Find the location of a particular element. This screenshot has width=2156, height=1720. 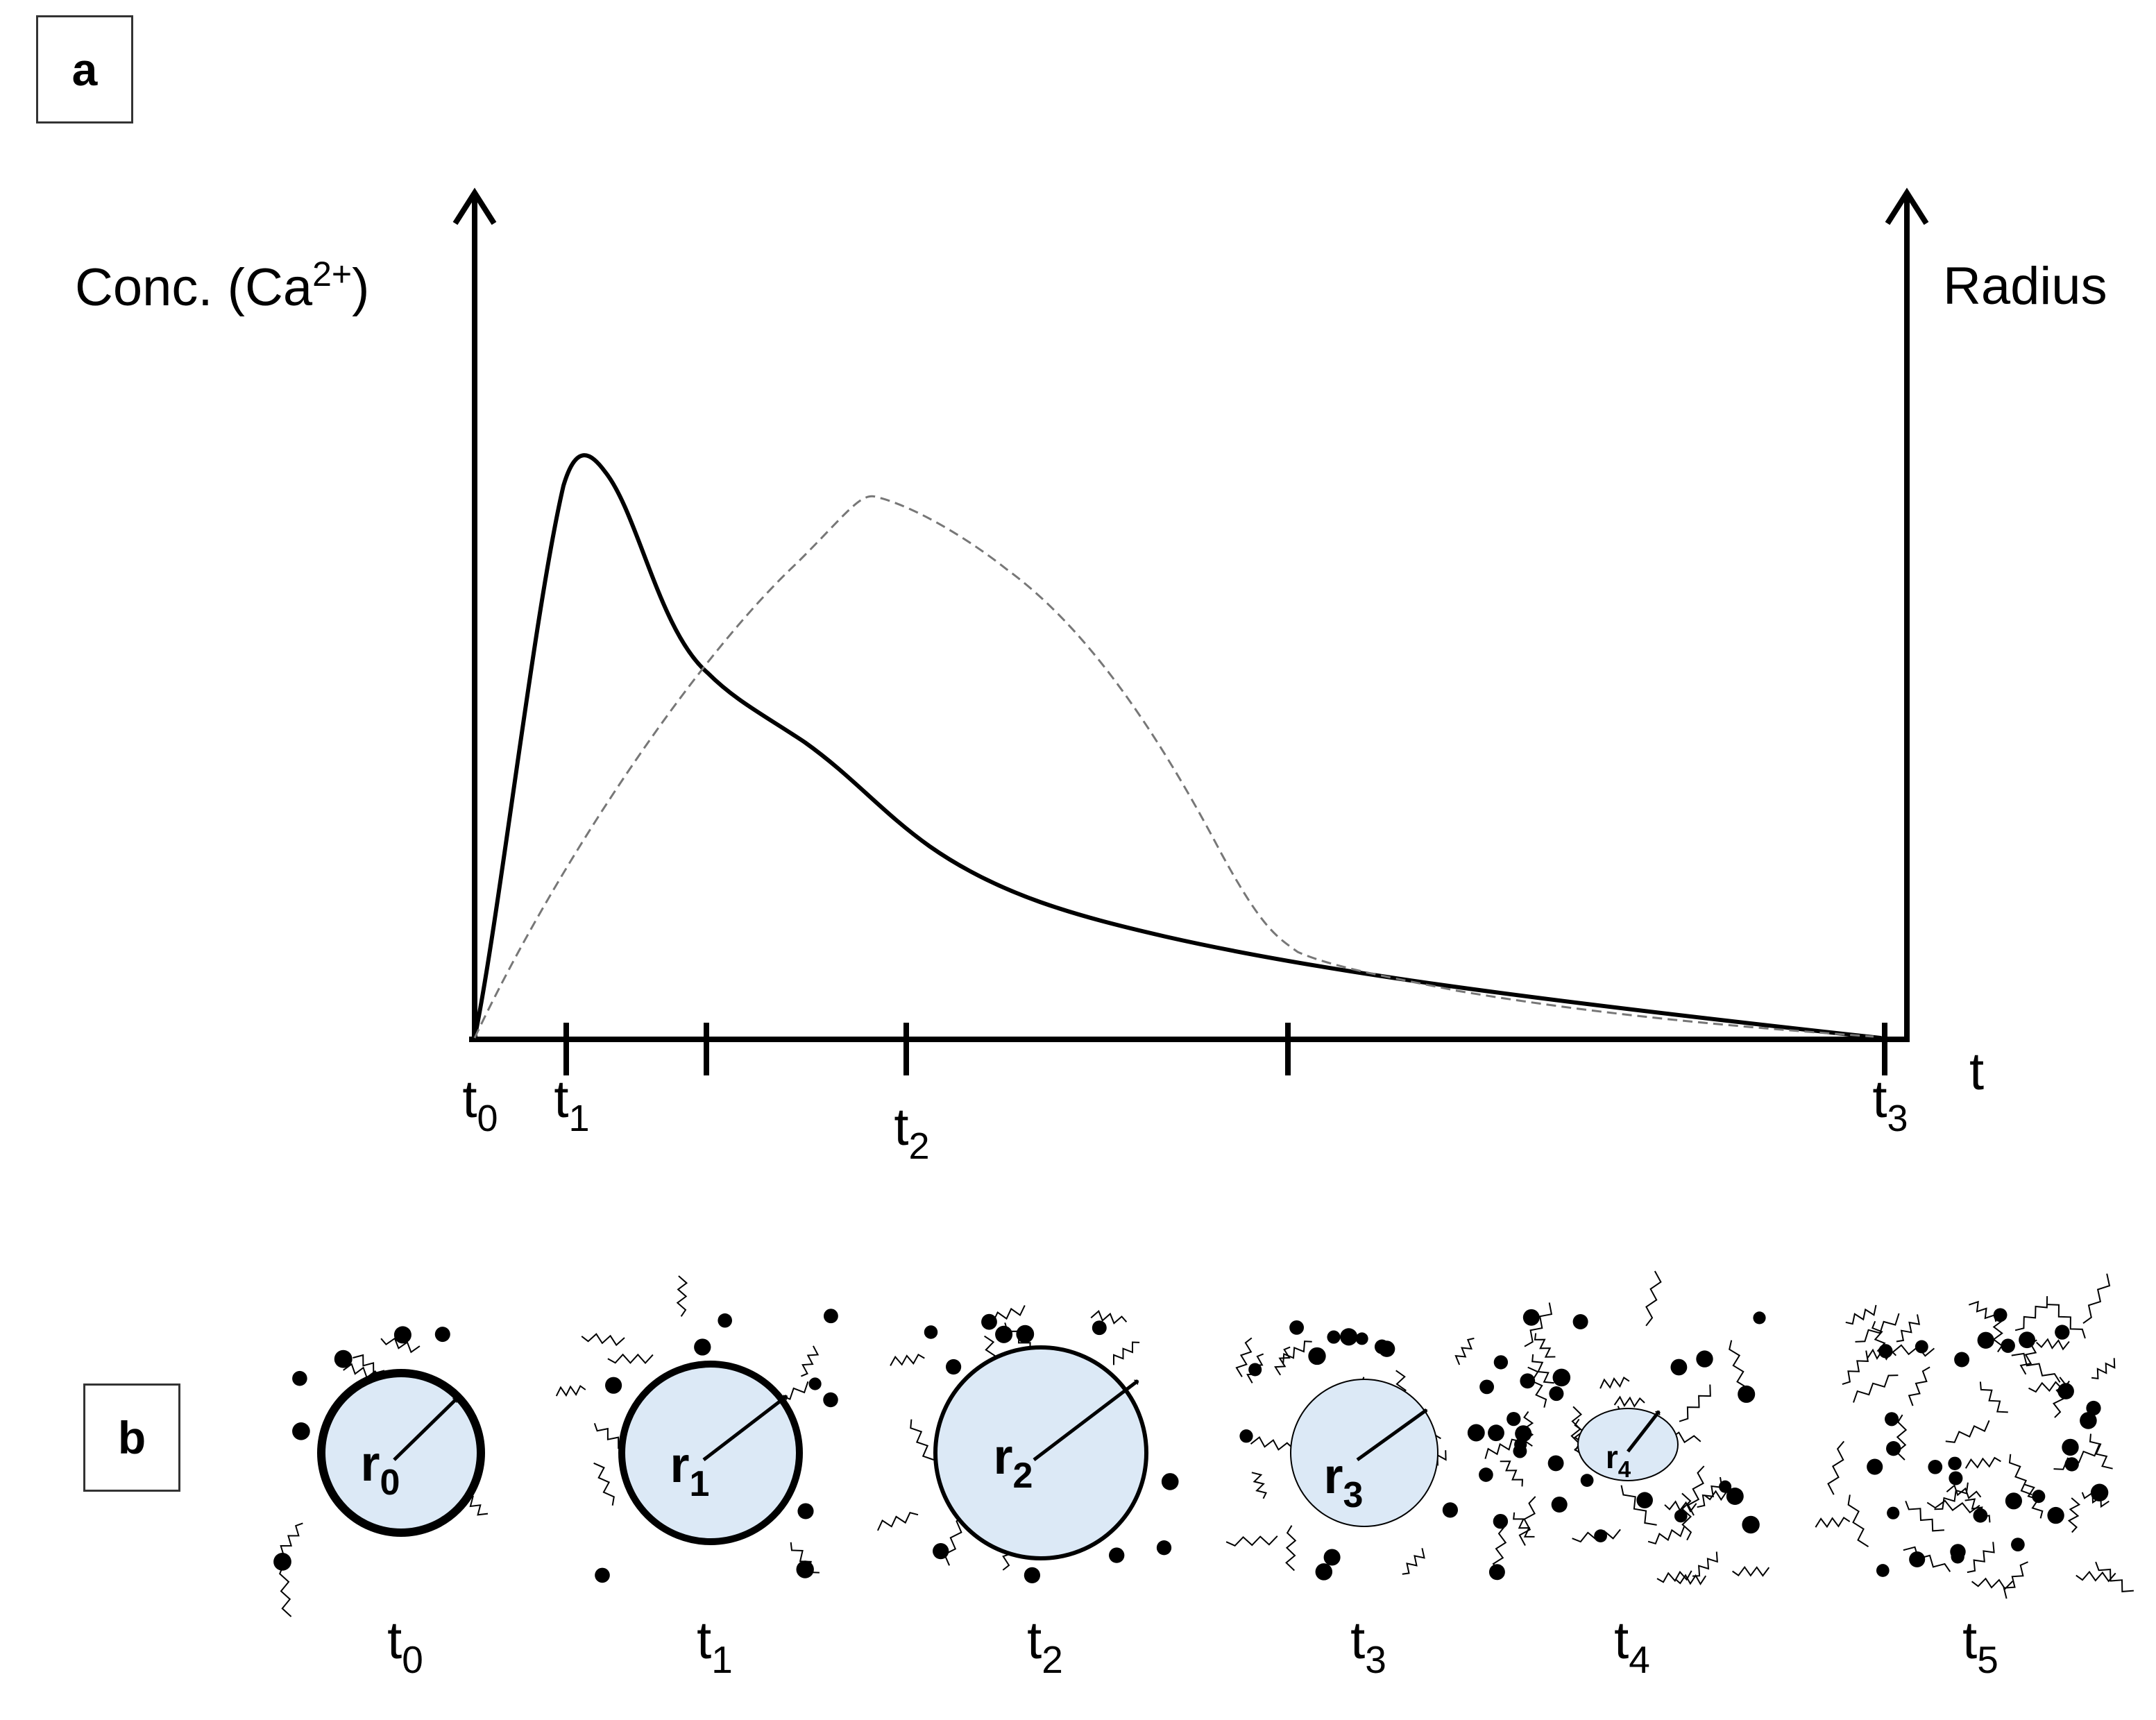

stage-5: t5 is located at coordinates (1980, 1646).